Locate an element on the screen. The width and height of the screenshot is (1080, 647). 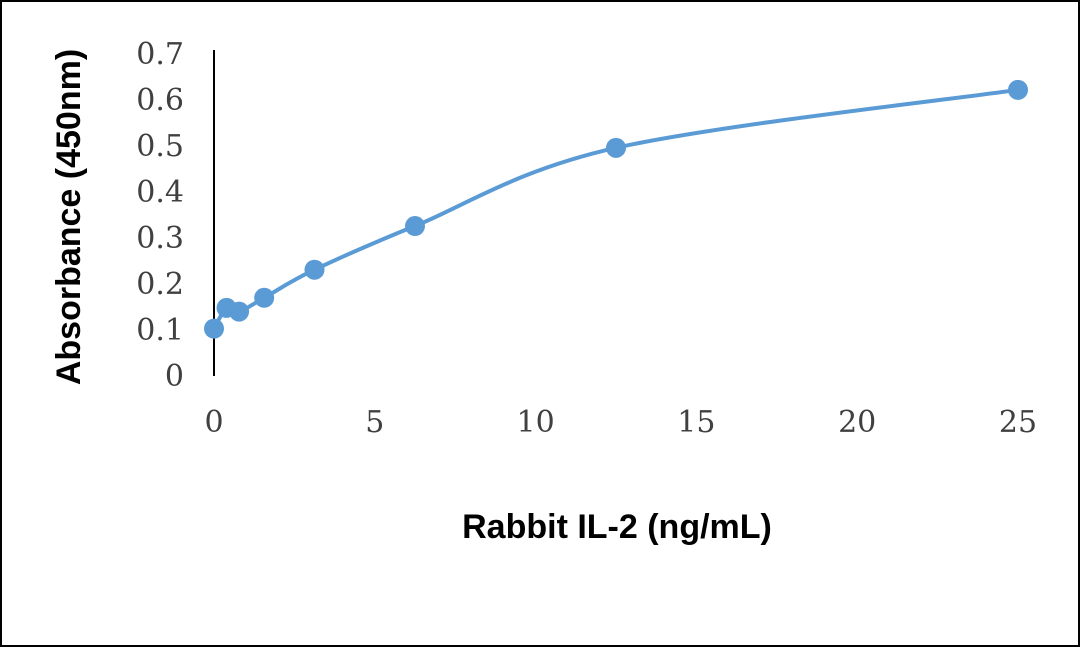
y-tick-label: 0.6 is located at coordinates (160, 100).